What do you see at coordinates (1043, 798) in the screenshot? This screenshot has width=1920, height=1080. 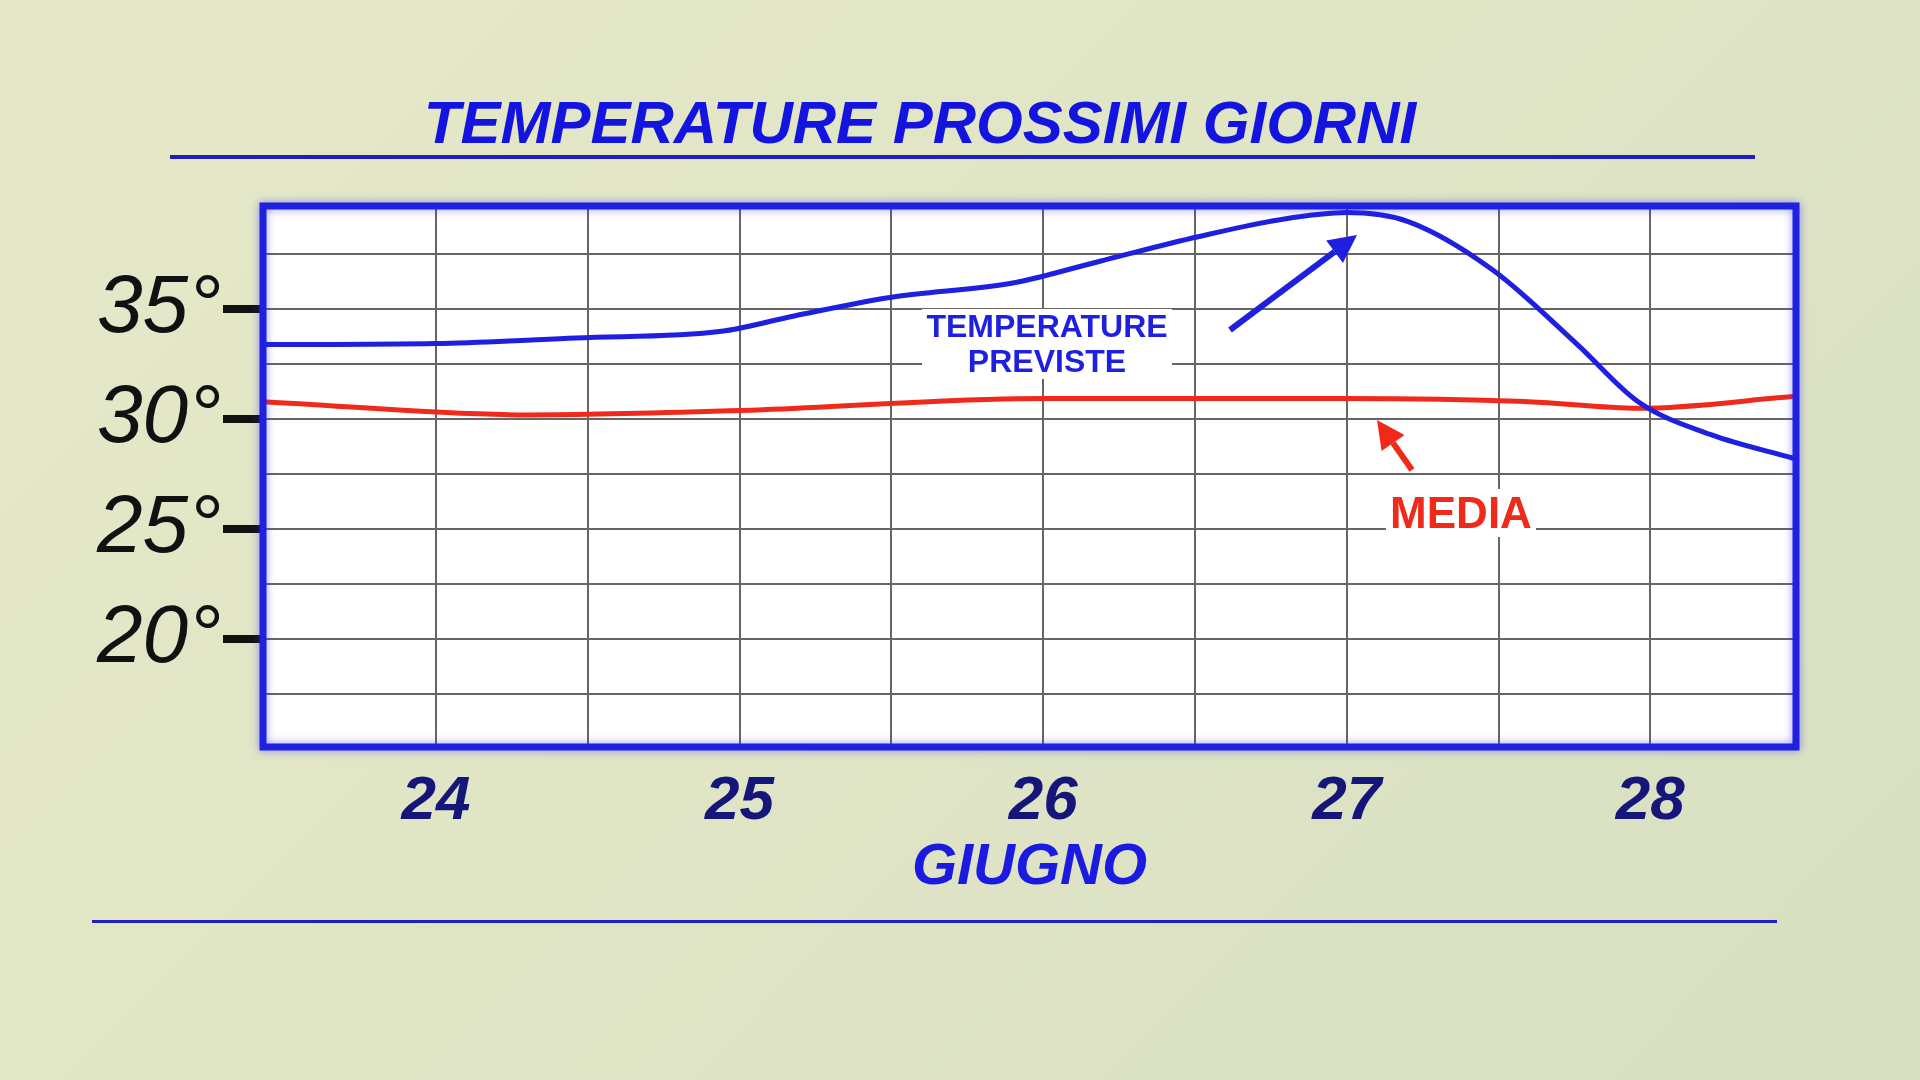 I see `x-tick-label: 26` at bounding box center [1043, 798].